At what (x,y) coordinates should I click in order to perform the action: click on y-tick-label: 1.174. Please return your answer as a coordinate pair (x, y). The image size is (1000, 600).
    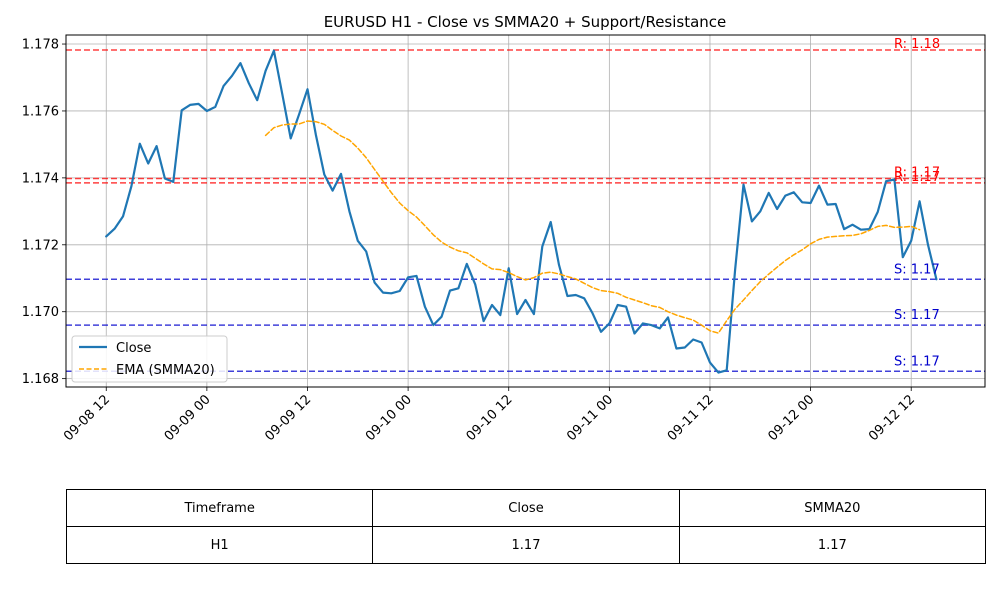
    Looking at the image, I should click on (40, 178).